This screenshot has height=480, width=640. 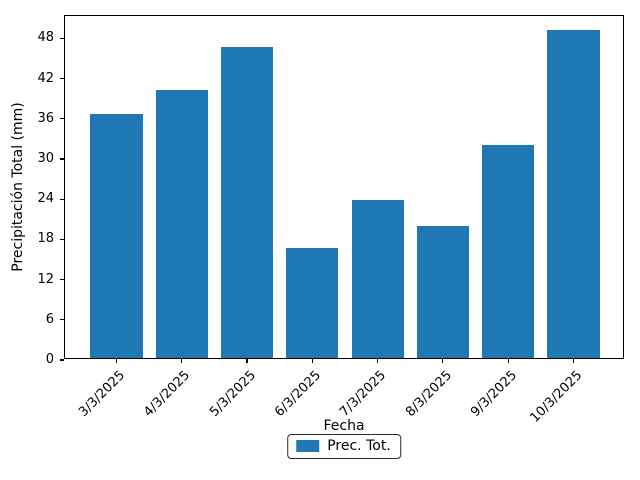 What do you see at coordinates (45, 78) in the screenshot?
I see `y-tick-label: 42` at bounding box center [45, 78].